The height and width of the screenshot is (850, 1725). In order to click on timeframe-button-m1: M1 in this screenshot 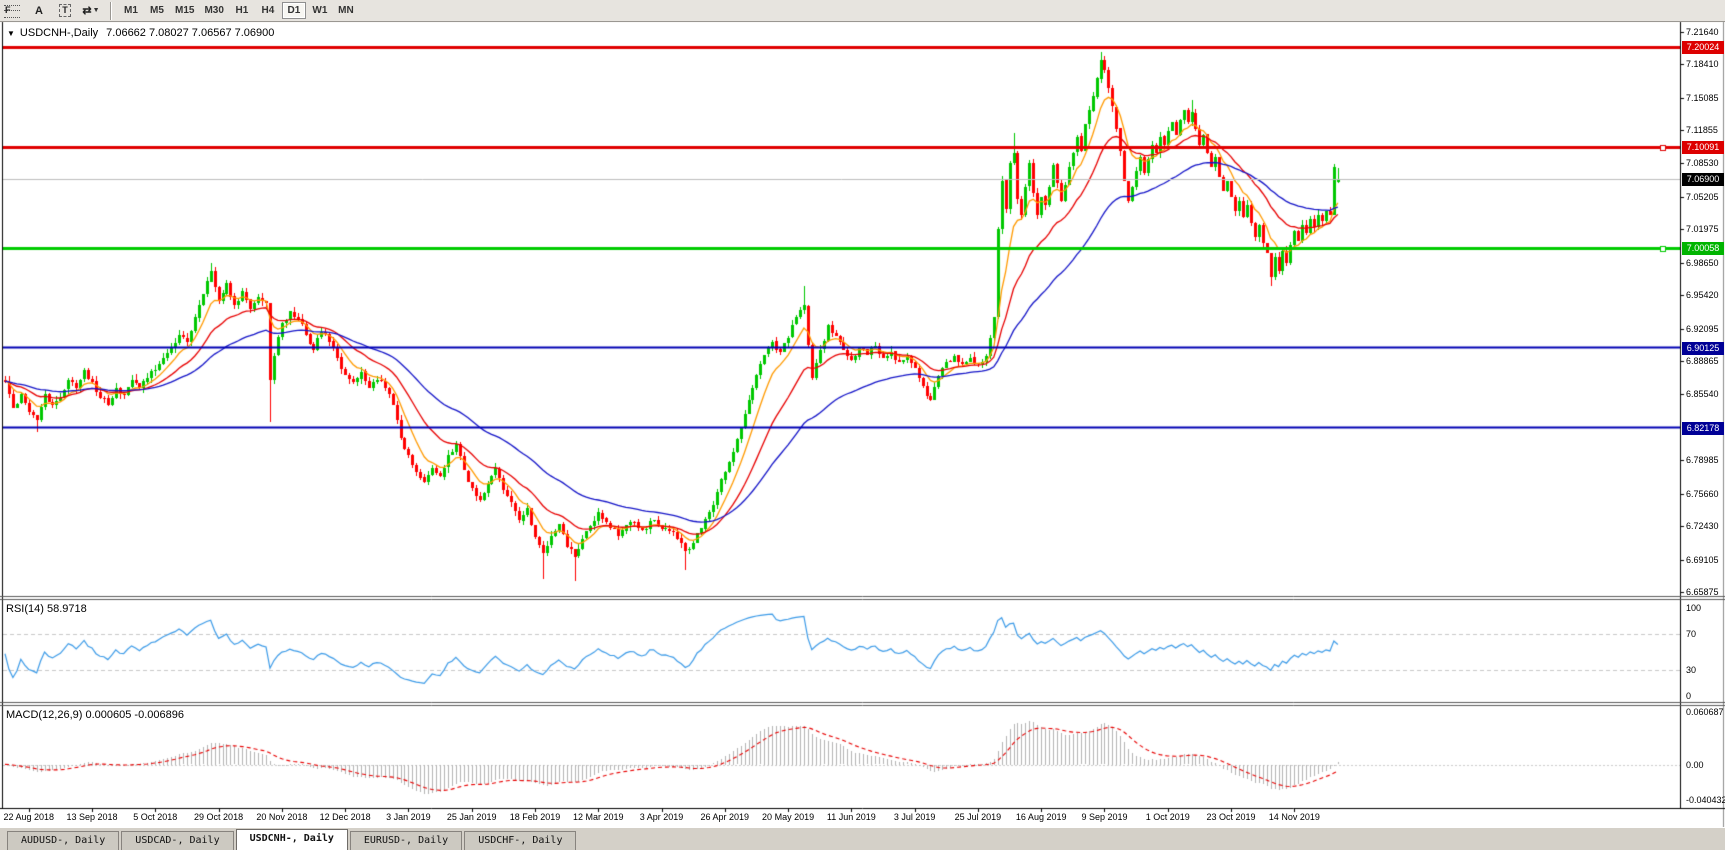, I will do `click(131, 10)`.